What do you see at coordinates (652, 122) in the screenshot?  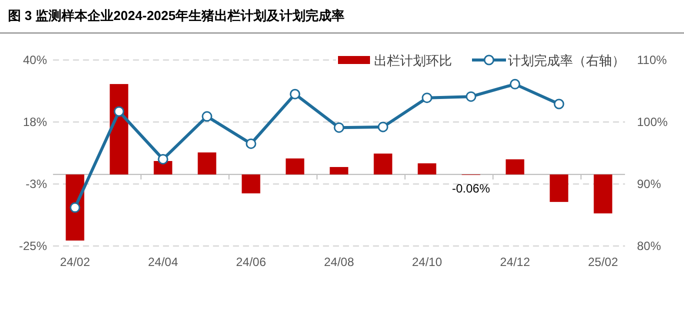 I see `y2-tick-label: 100%` at bounding box center [652, 122].